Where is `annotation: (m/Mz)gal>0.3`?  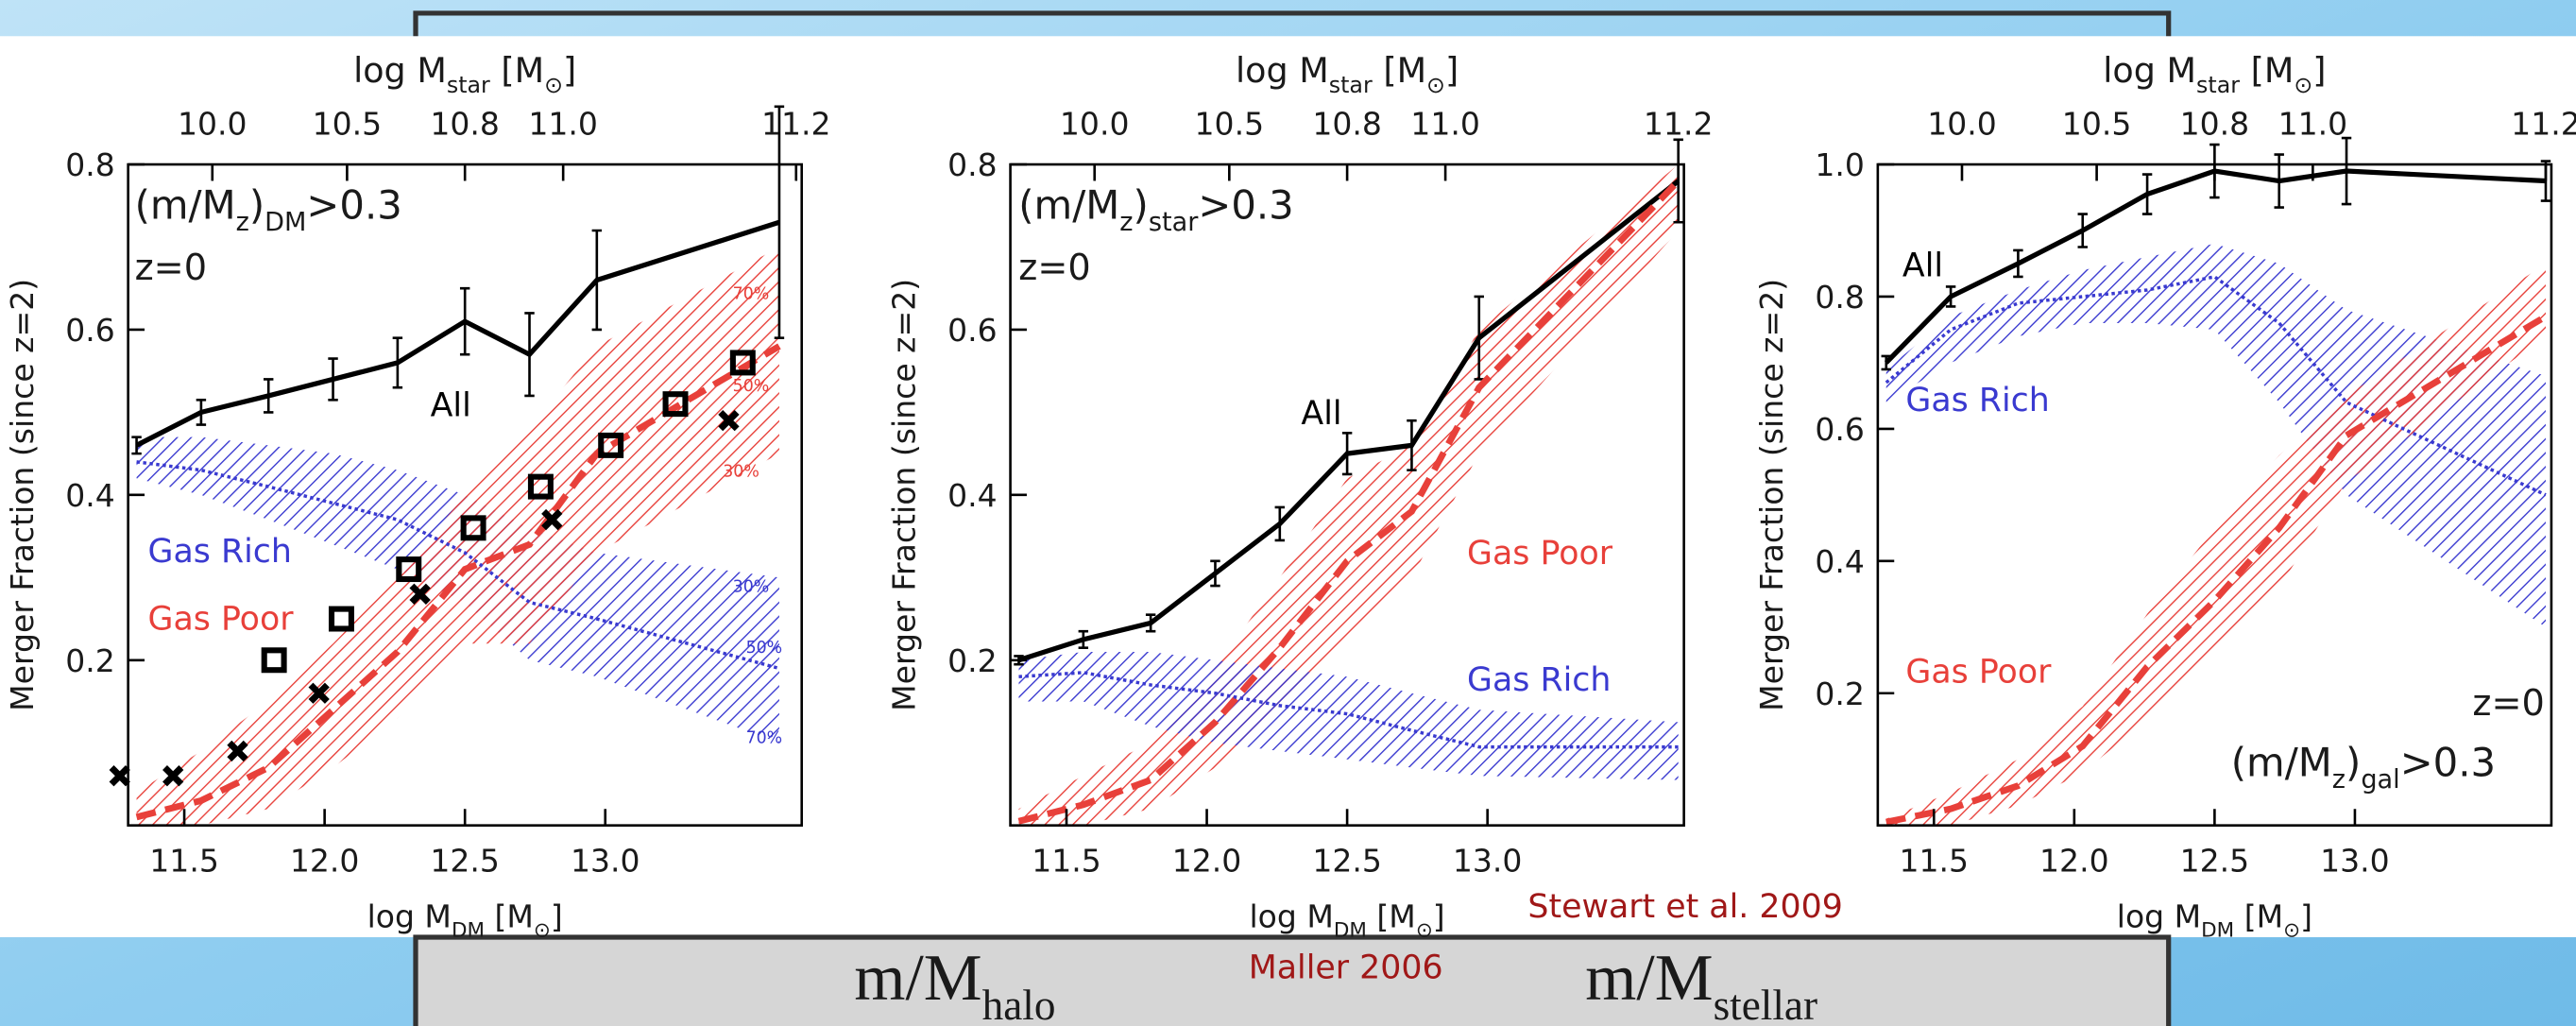 annotation: (m/Mz)gal>0.3 is located at coordinates (2364, 767).